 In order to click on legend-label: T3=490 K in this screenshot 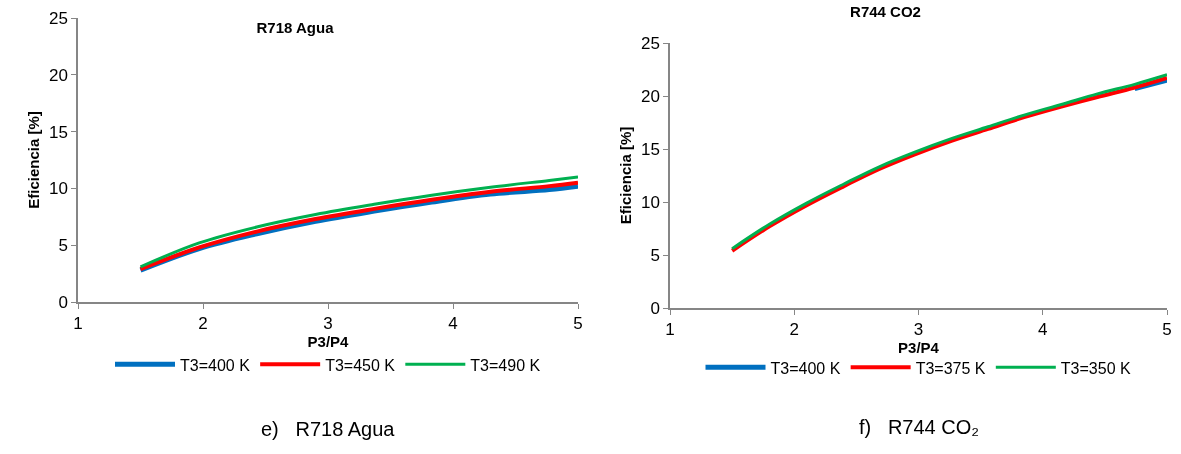, I will do `click(505, 365)`.